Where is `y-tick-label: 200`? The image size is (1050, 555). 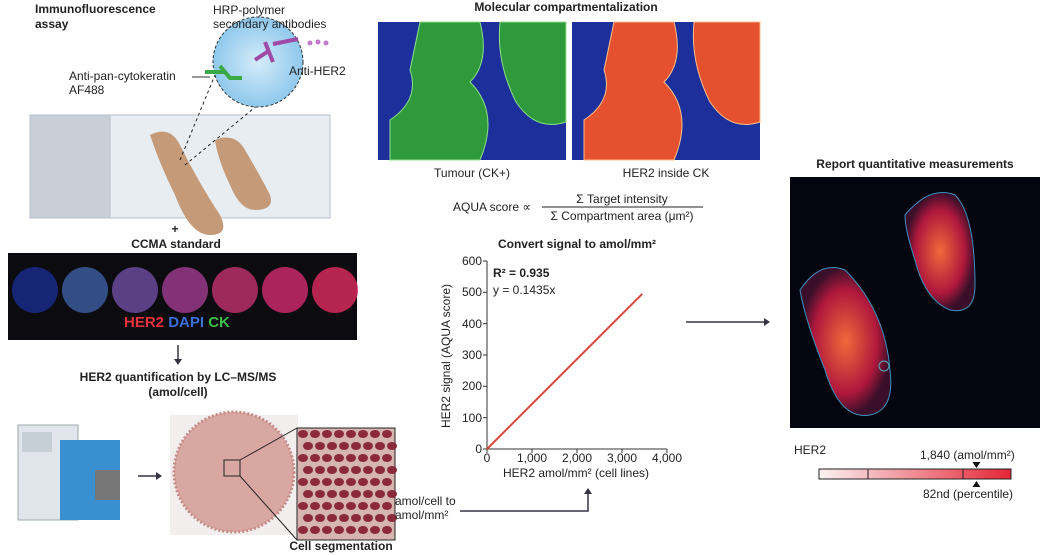
y-tick-label: 200 is located at coordinates (471, 386).